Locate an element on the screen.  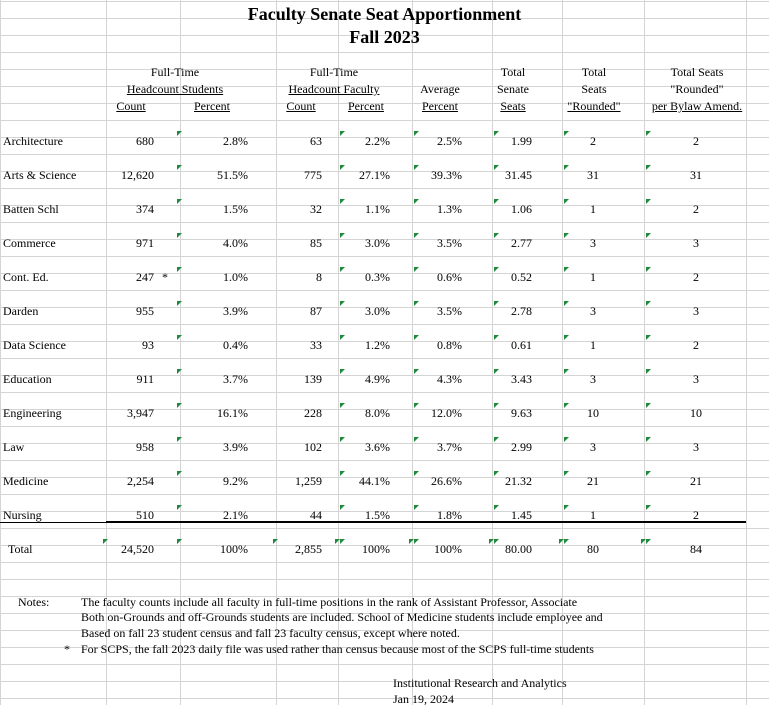
student-percent-cell: 100% is located at coordinates (234, 549).